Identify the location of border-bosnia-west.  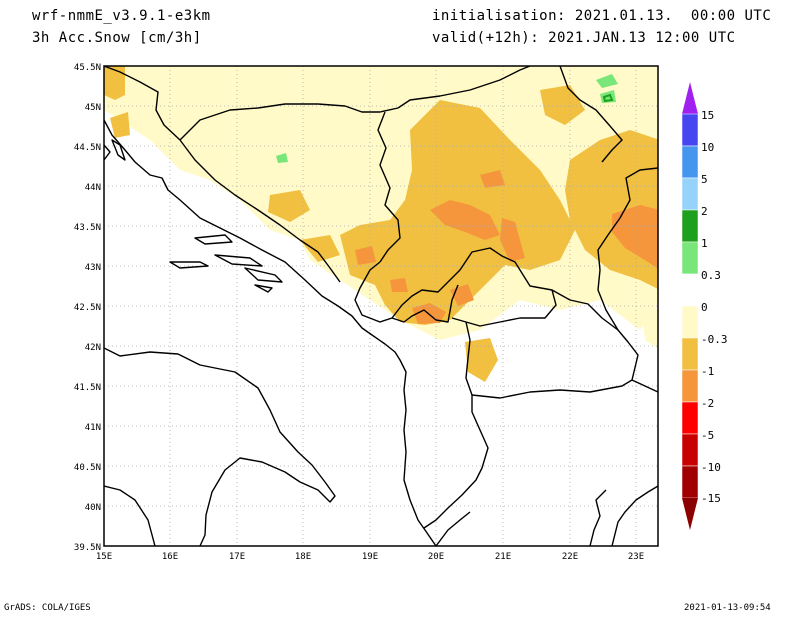
(260, 211).